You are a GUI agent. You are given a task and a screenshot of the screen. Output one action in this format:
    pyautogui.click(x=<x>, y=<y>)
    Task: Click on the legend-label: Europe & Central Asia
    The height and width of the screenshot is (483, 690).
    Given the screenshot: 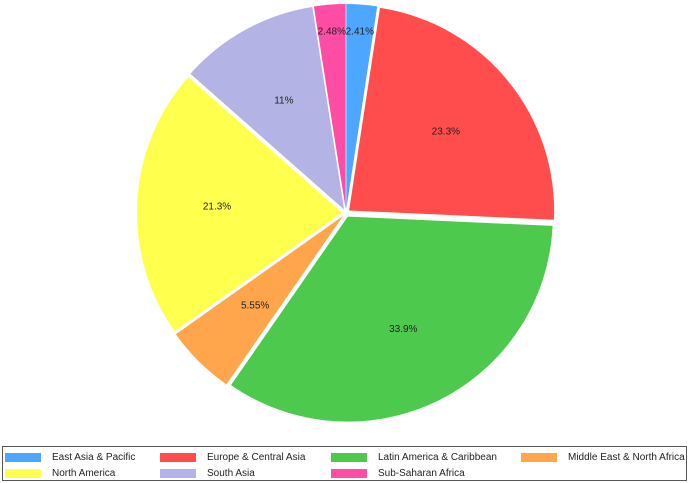 What is the action you would take?
    pyautogui.click(x=256, y=457)
    